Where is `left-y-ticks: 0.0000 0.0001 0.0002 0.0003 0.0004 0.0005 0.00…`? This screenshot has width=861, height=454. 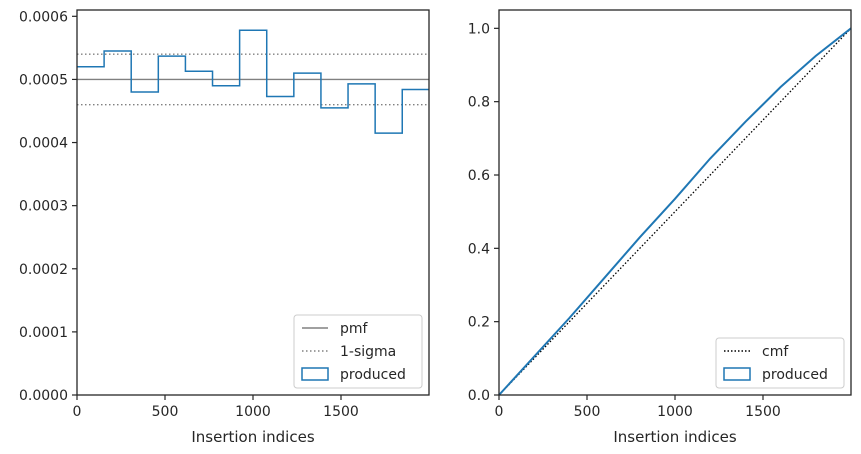 left-y-ticks: 0.0000 0.0001 0.0002 0.0003 0.0004 0.0005 0.00… is located at coordinates (48, 206).